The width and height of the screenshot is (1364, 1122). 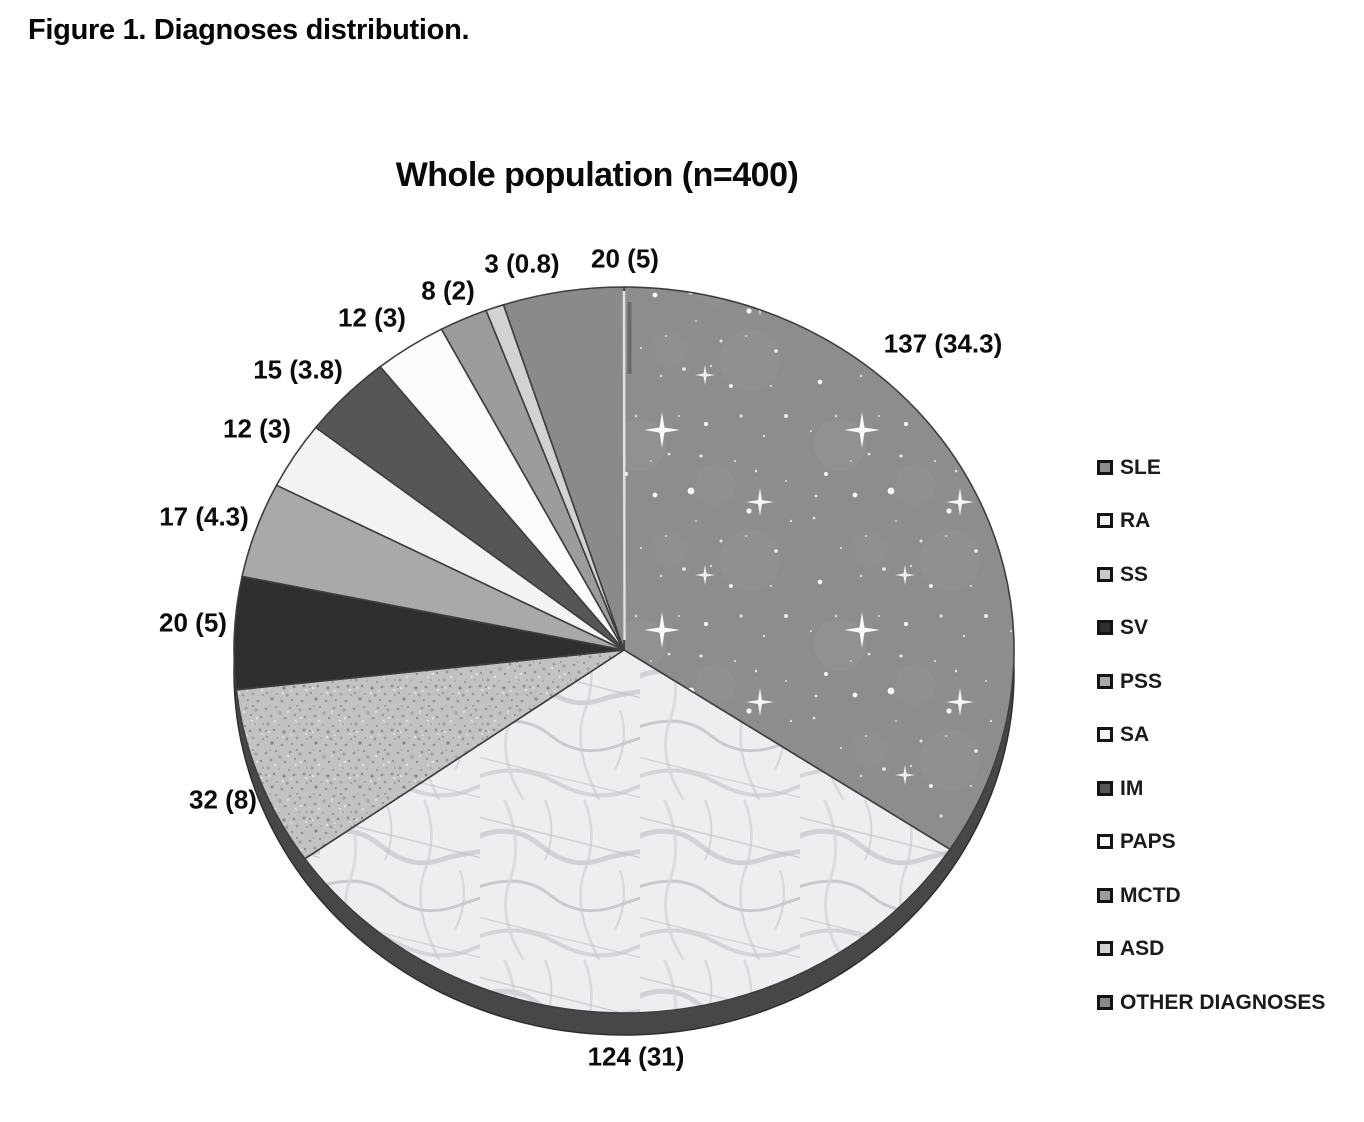 I want to click on legend-item-sv: SV, so click(x=1211, y=628).